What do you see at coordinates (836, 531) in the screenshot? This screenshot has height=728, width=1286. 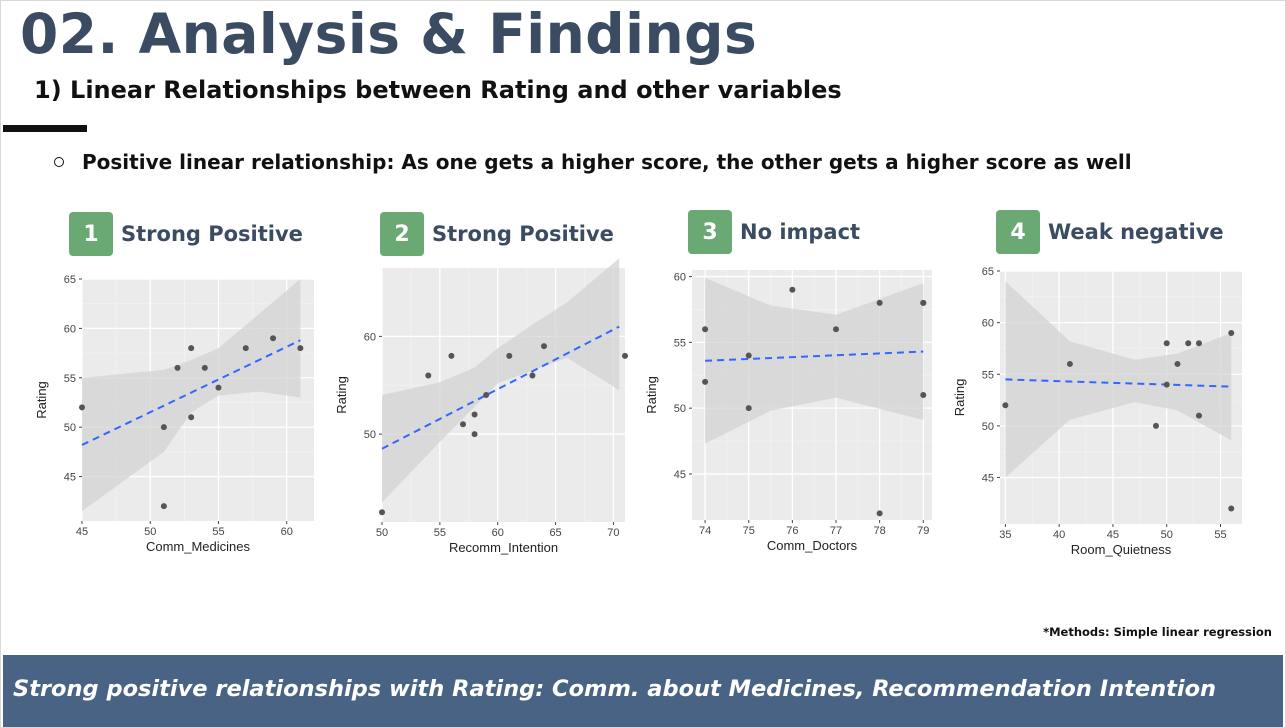 I see `x-tick-label: 77` at bounding box center [836, 531].